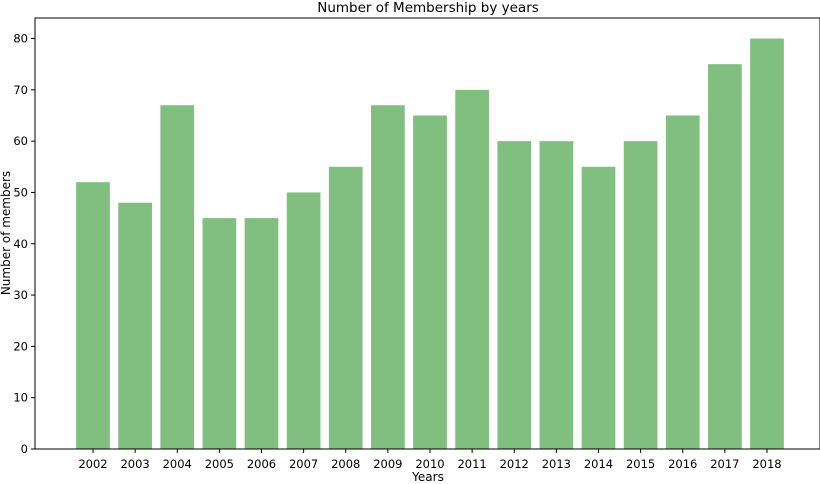 The image size is (820, 484). Describe the element at coordinates (428, 8) in the screenshot. I see `chart-title: Number of Membership by years` at that location.